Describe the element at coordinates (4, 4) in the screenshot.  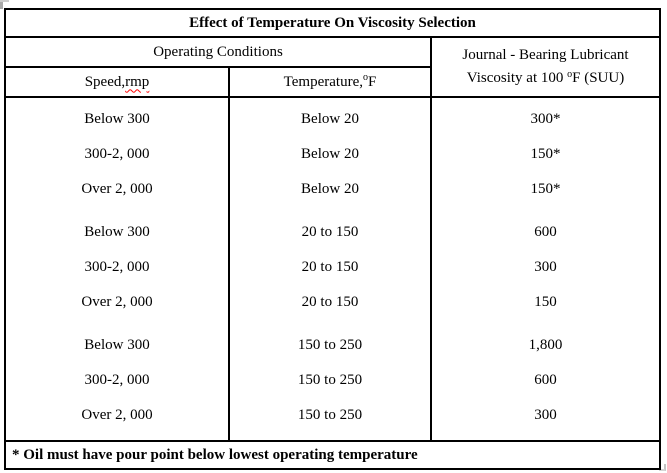
I see `page-edge-artifact-top-left` at that location.